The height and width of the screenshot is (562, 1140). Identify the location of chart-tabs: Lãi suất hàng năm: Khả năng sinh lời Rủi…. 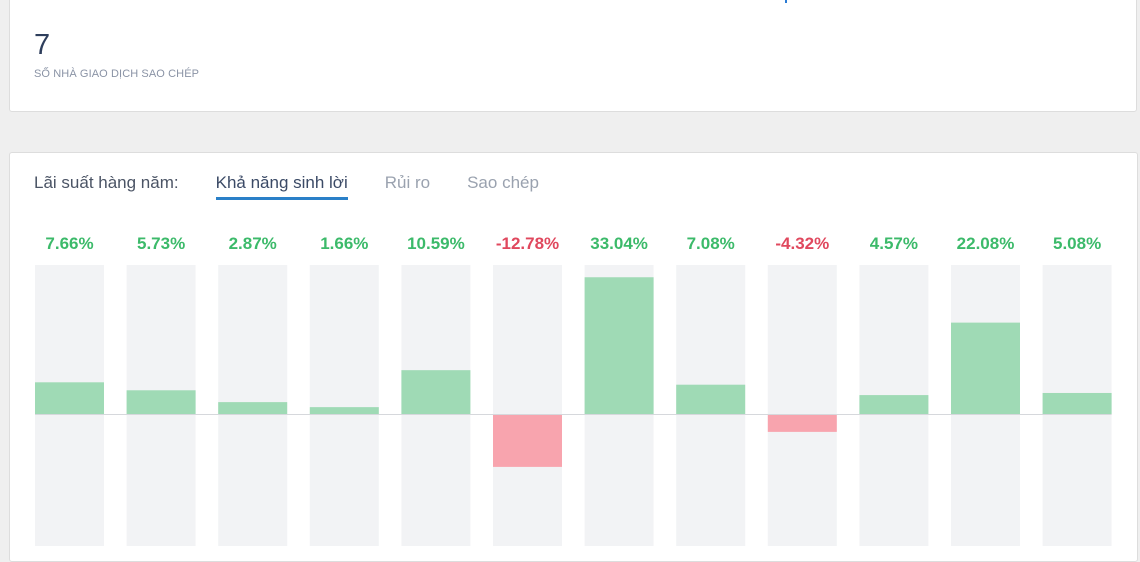
(305, 186).